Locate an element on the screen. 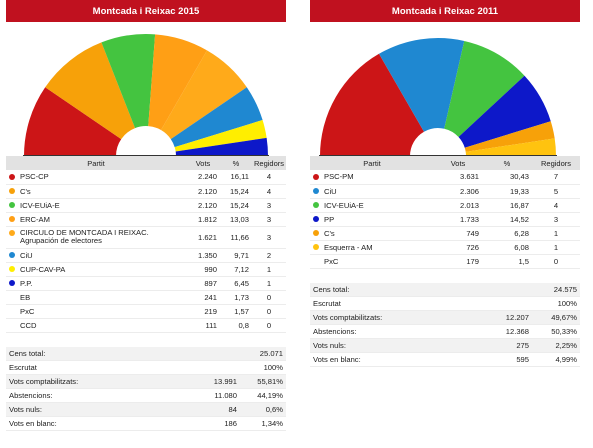 The image size is (593, 448). seat-hemicycle-2015 is located at coordinates (146, 95).